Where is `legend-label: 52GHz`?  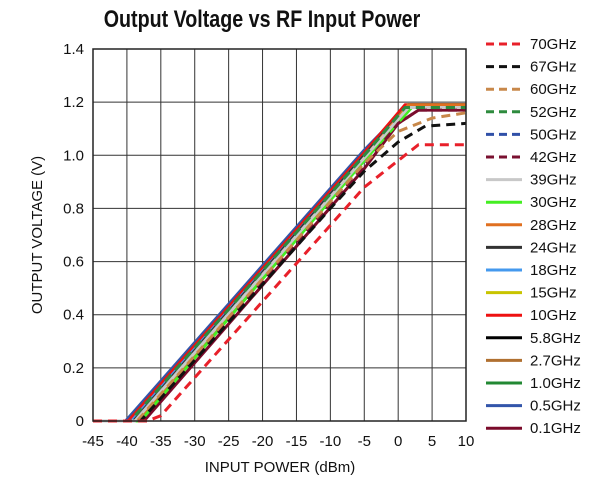
legend-label: 52GHz is located at coordinates (553, 112).